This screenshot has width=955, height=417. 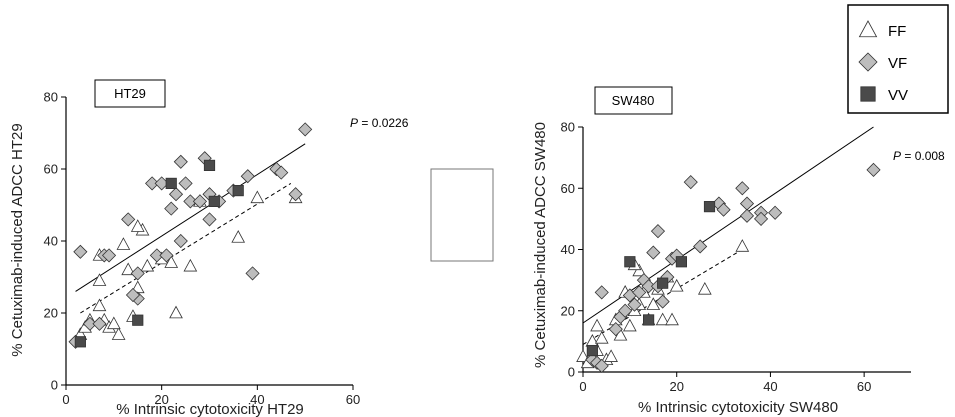 I want to click on ht29-y-tick-label: 40, so click(x=51, y=241).